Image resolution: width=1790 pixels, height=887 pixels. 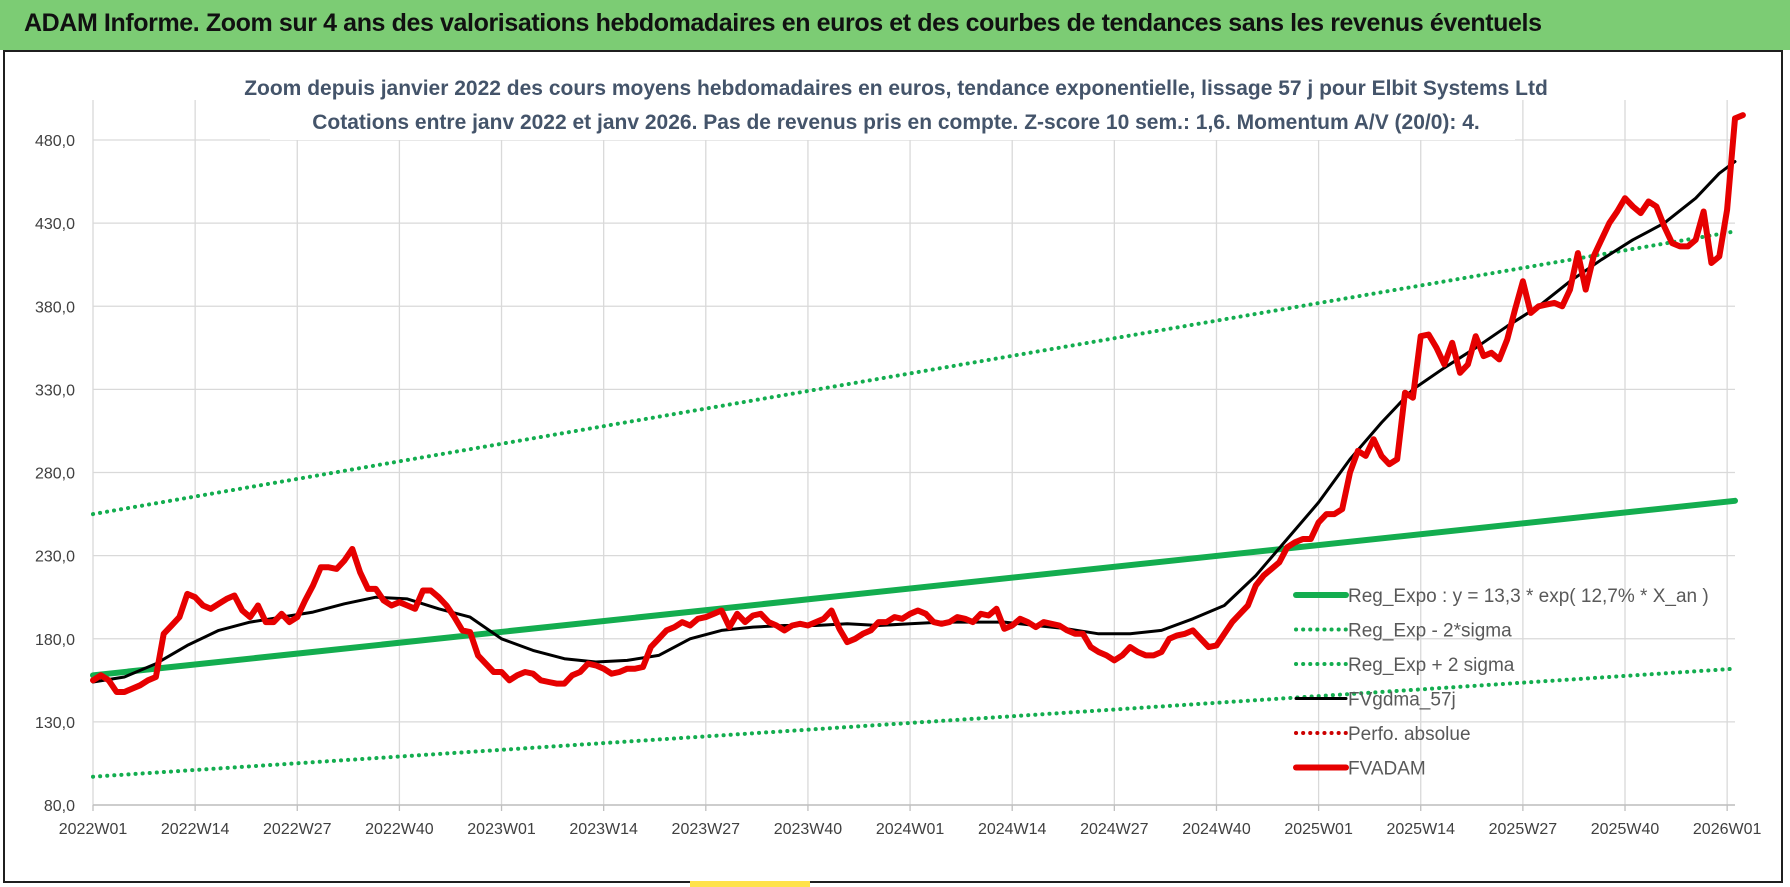 What do you see at coordinates (55, 390) in the screenshot?
I see `y-tick-label: 330,0` at bounding box center [55, 390].